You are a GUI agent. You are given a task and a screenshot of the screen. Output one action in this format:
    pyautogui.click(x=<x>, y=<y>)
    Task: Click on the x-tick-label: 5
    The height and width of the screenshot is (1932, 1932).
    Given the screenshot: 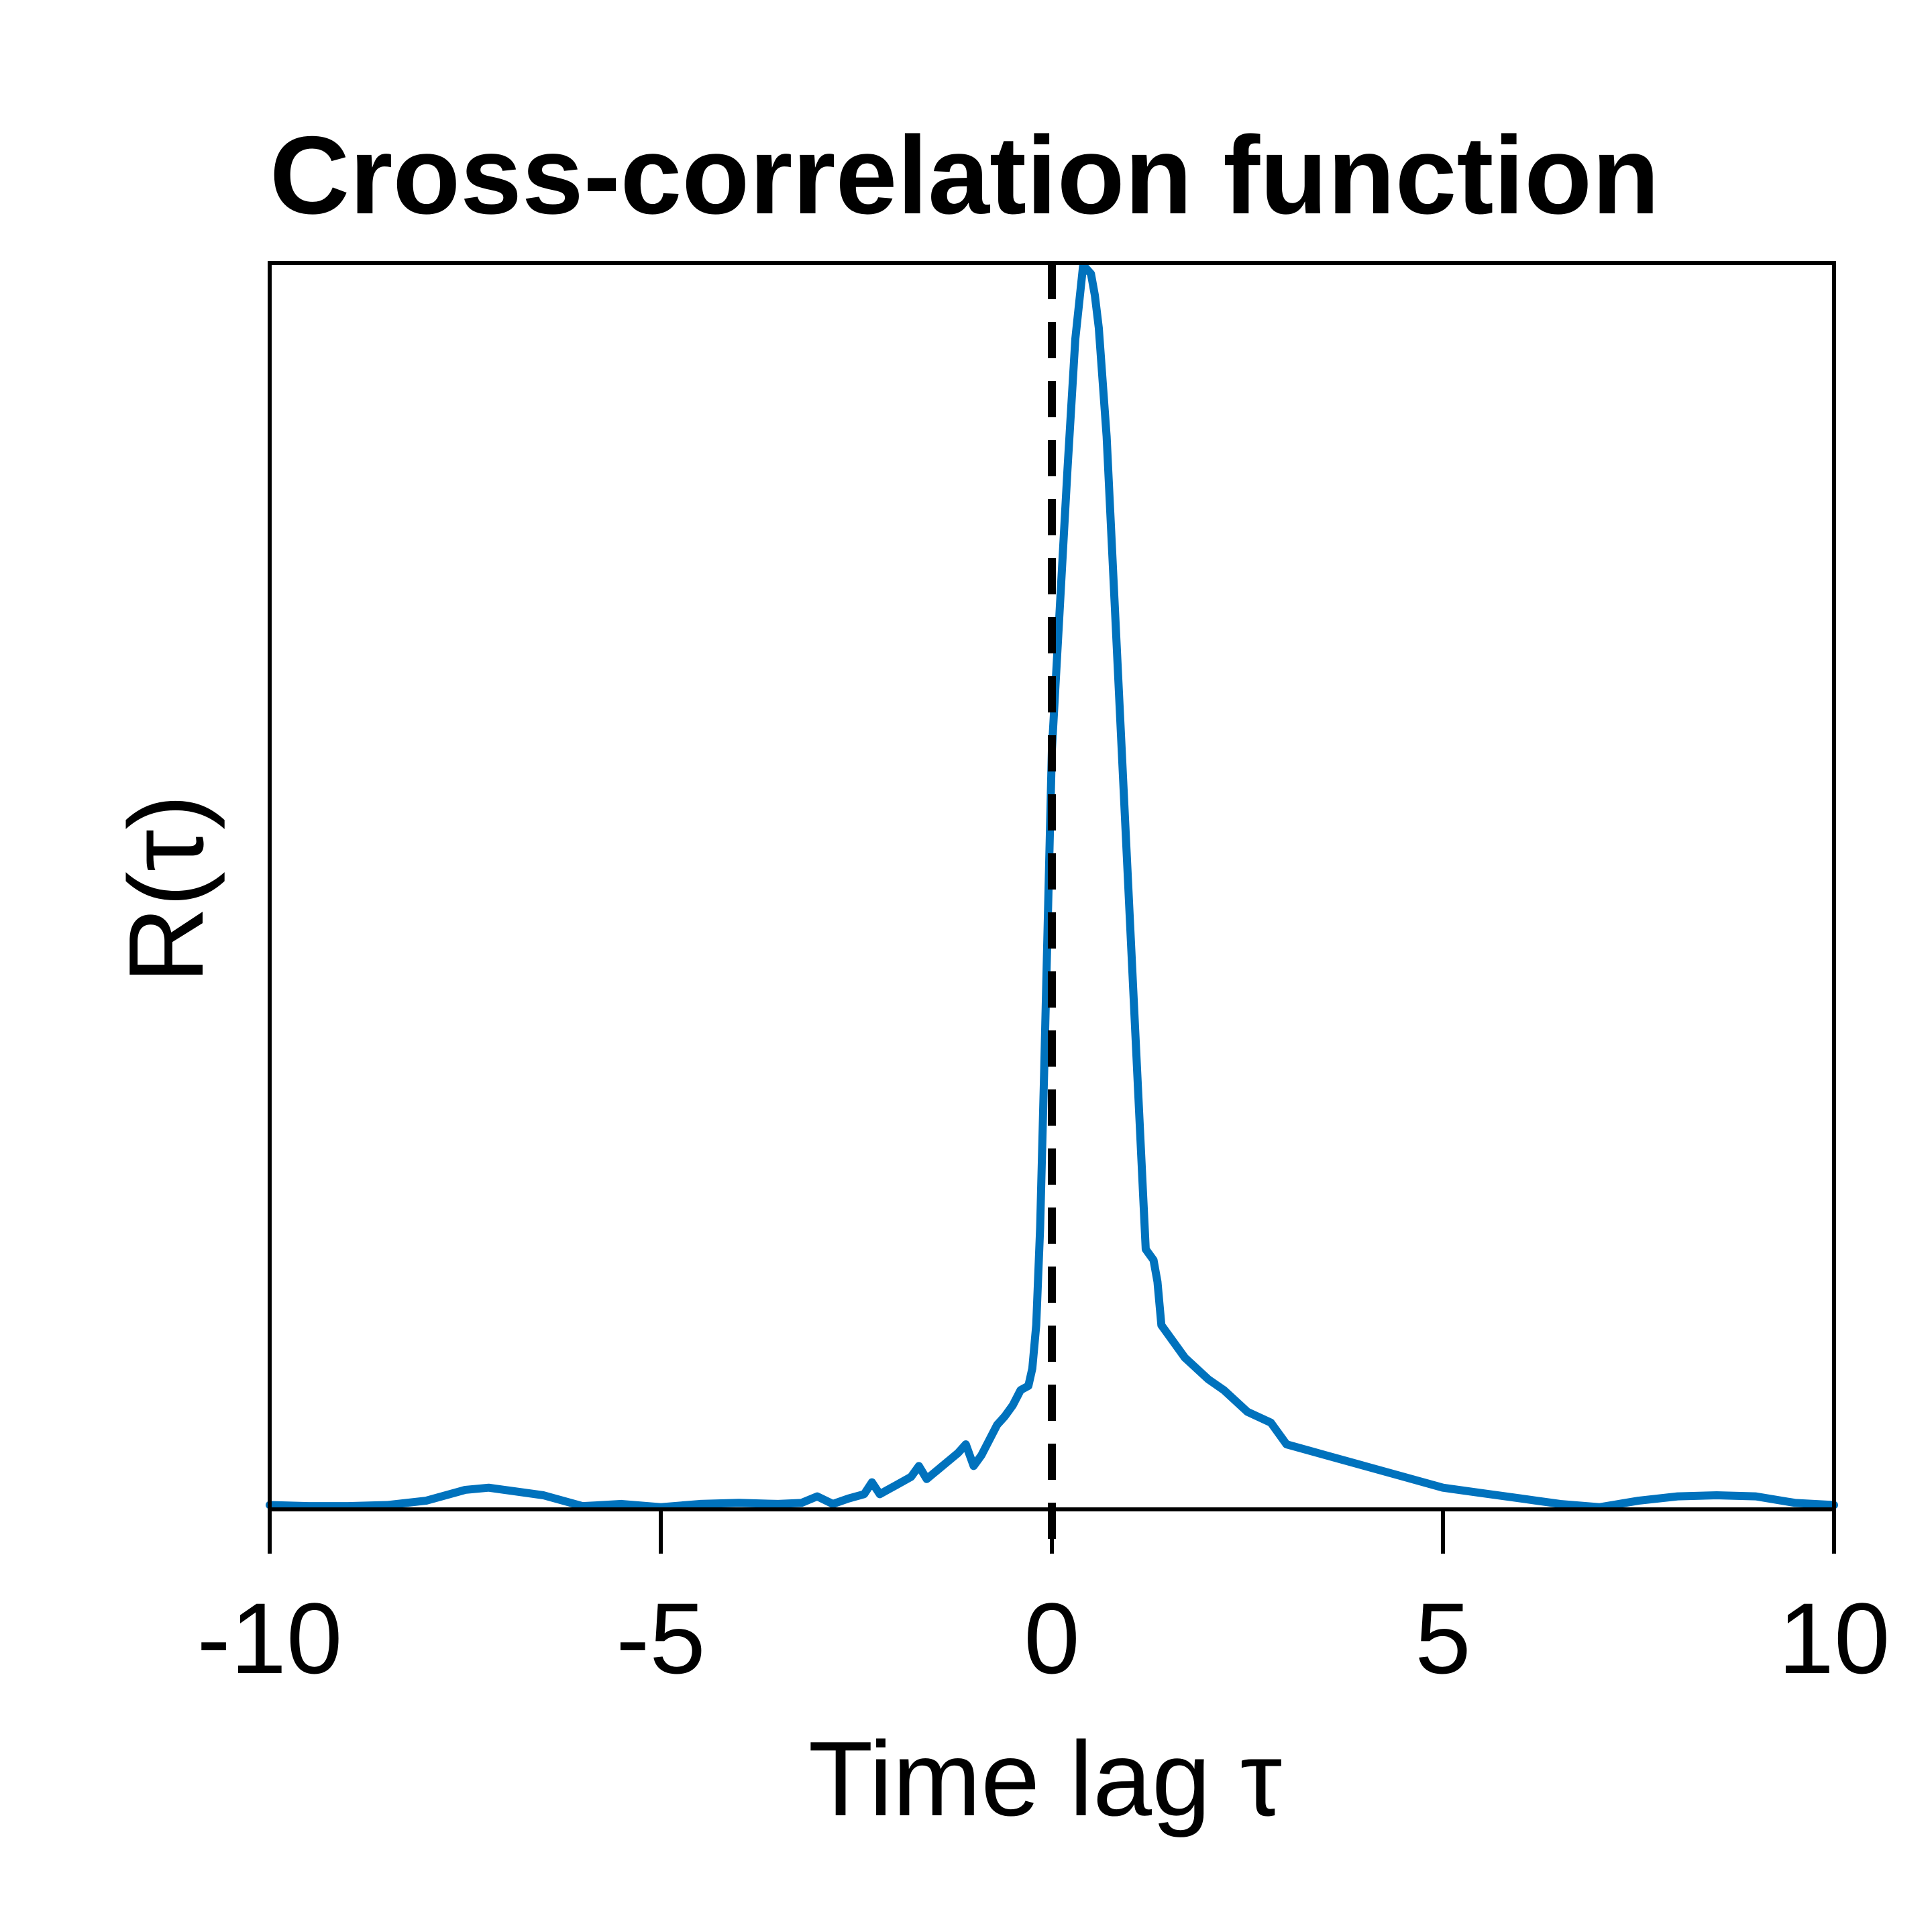 What is the action you would take?
    pyautogui.click(x=1442, y=1638)
    